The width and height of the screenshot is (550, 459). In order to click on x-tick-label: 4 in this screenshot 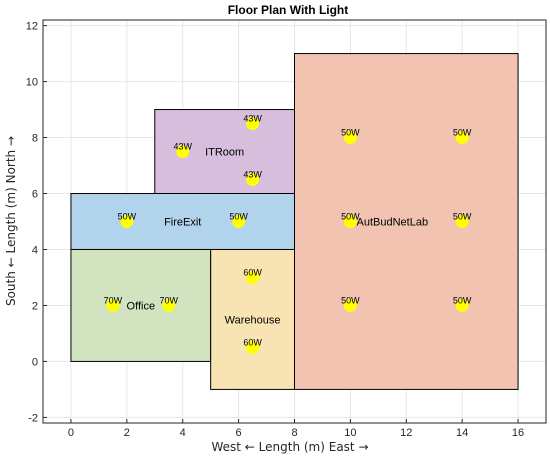, I will do `click(183, 433)`.